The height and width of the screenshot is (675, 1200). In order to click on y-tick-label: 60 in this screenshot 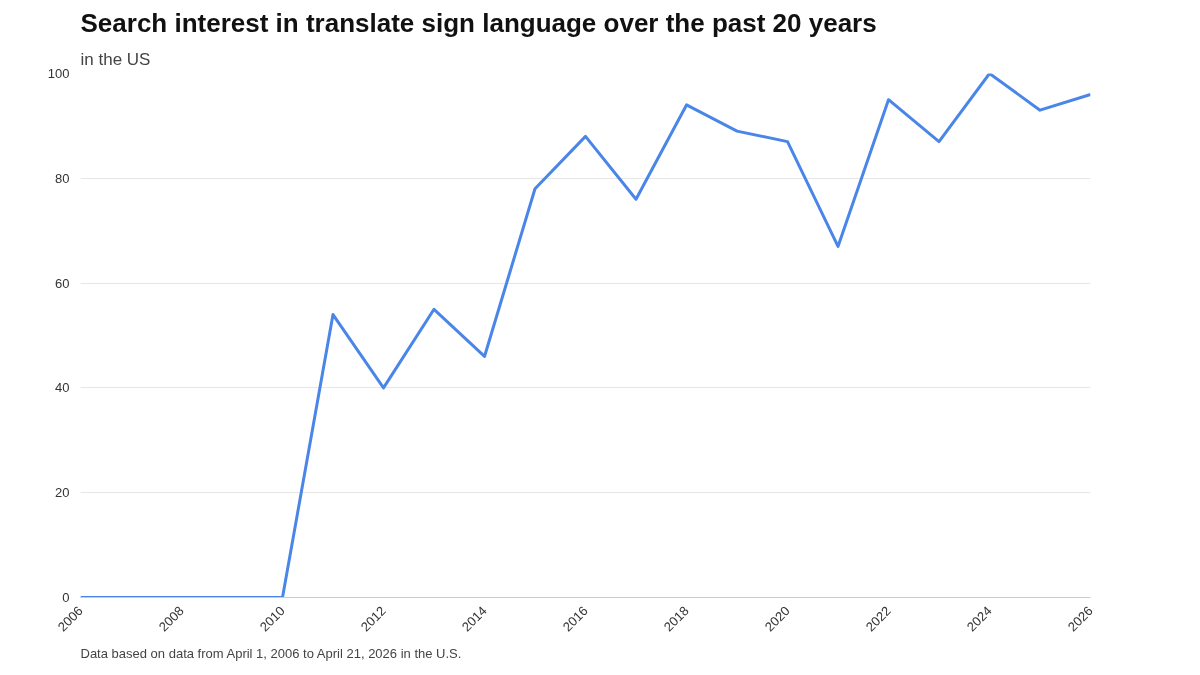, I will do `click(62, 283)`.